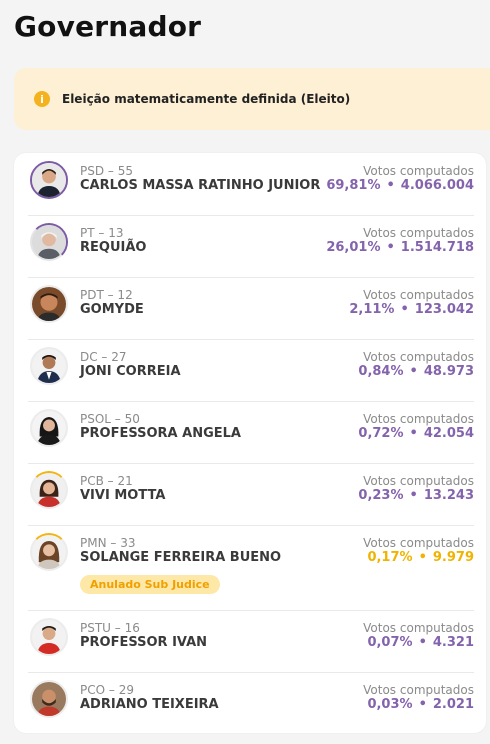 This screenshot has width=490, height=744. I want to click on vote-percent: 0,17%, so click(390, 557).